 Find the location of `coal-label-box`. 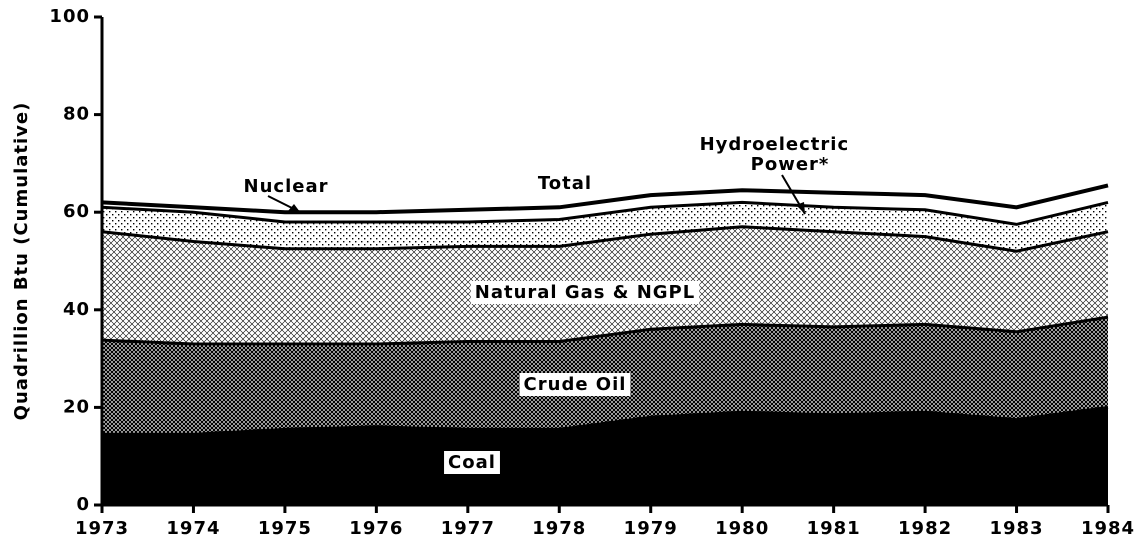

coal-label-box is located at coordinates (472, 462).